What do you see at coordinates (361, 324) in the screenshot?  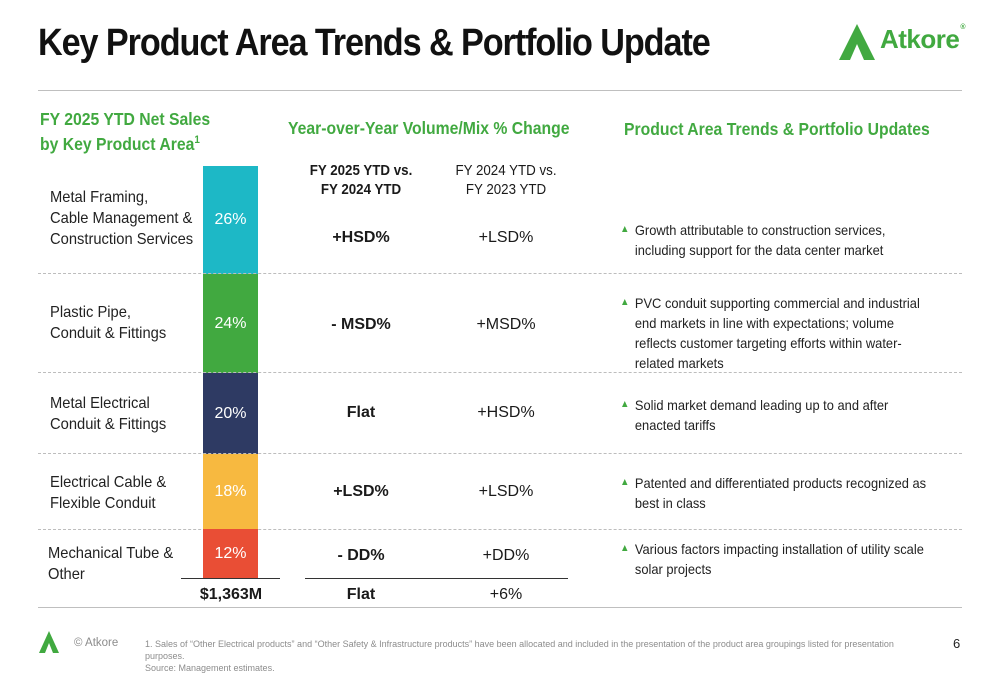 I see `fy25-change-value: - MSD%` at bounding box center [361, 324].